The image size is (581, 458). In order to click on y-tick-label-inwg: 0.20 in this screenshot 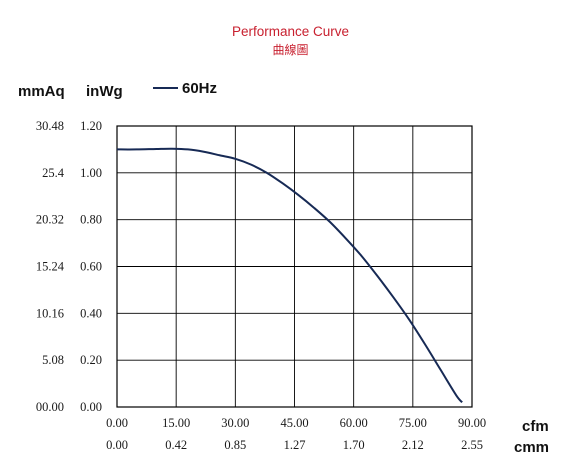, I will do `click(91, 360)`.